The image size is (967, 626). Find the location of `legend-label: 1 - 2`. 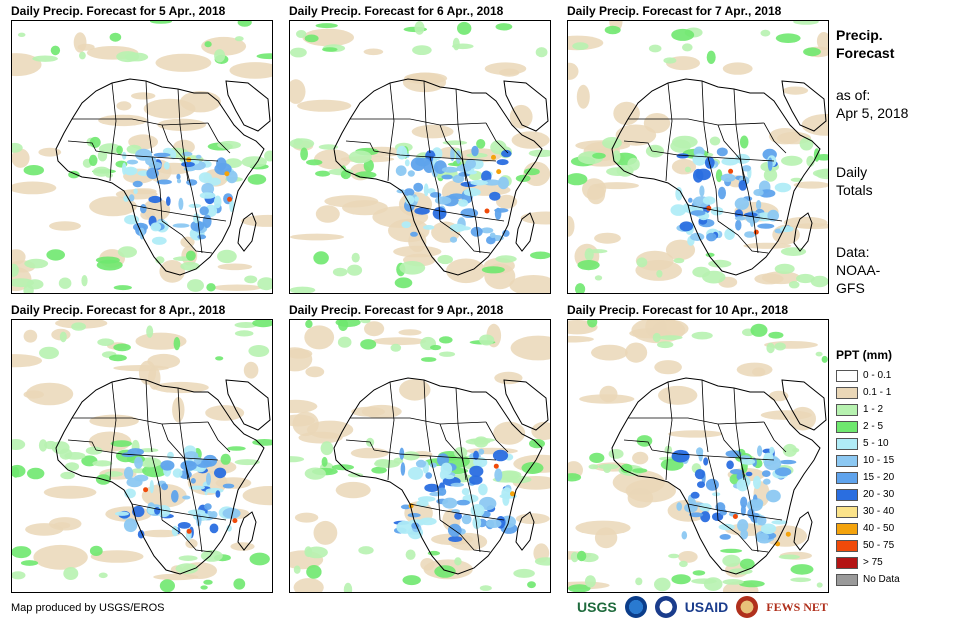

legend-label: 1 - 2 is located at coordinates (873, 409).